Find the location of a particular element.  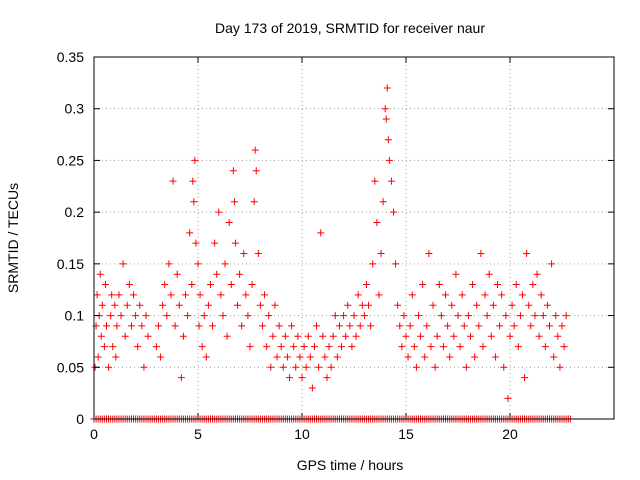

y-tick-label: 0.25 is located at coordinates (70, 160).